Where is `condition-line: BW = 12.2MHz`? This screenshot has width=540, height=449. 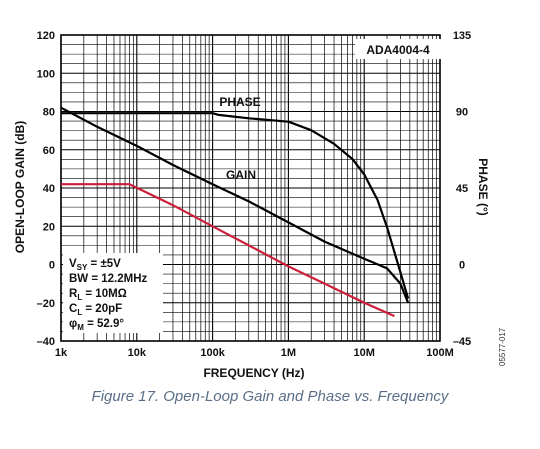
condition-line: BW = 12.2MHz is located at coordinates (108, 279).